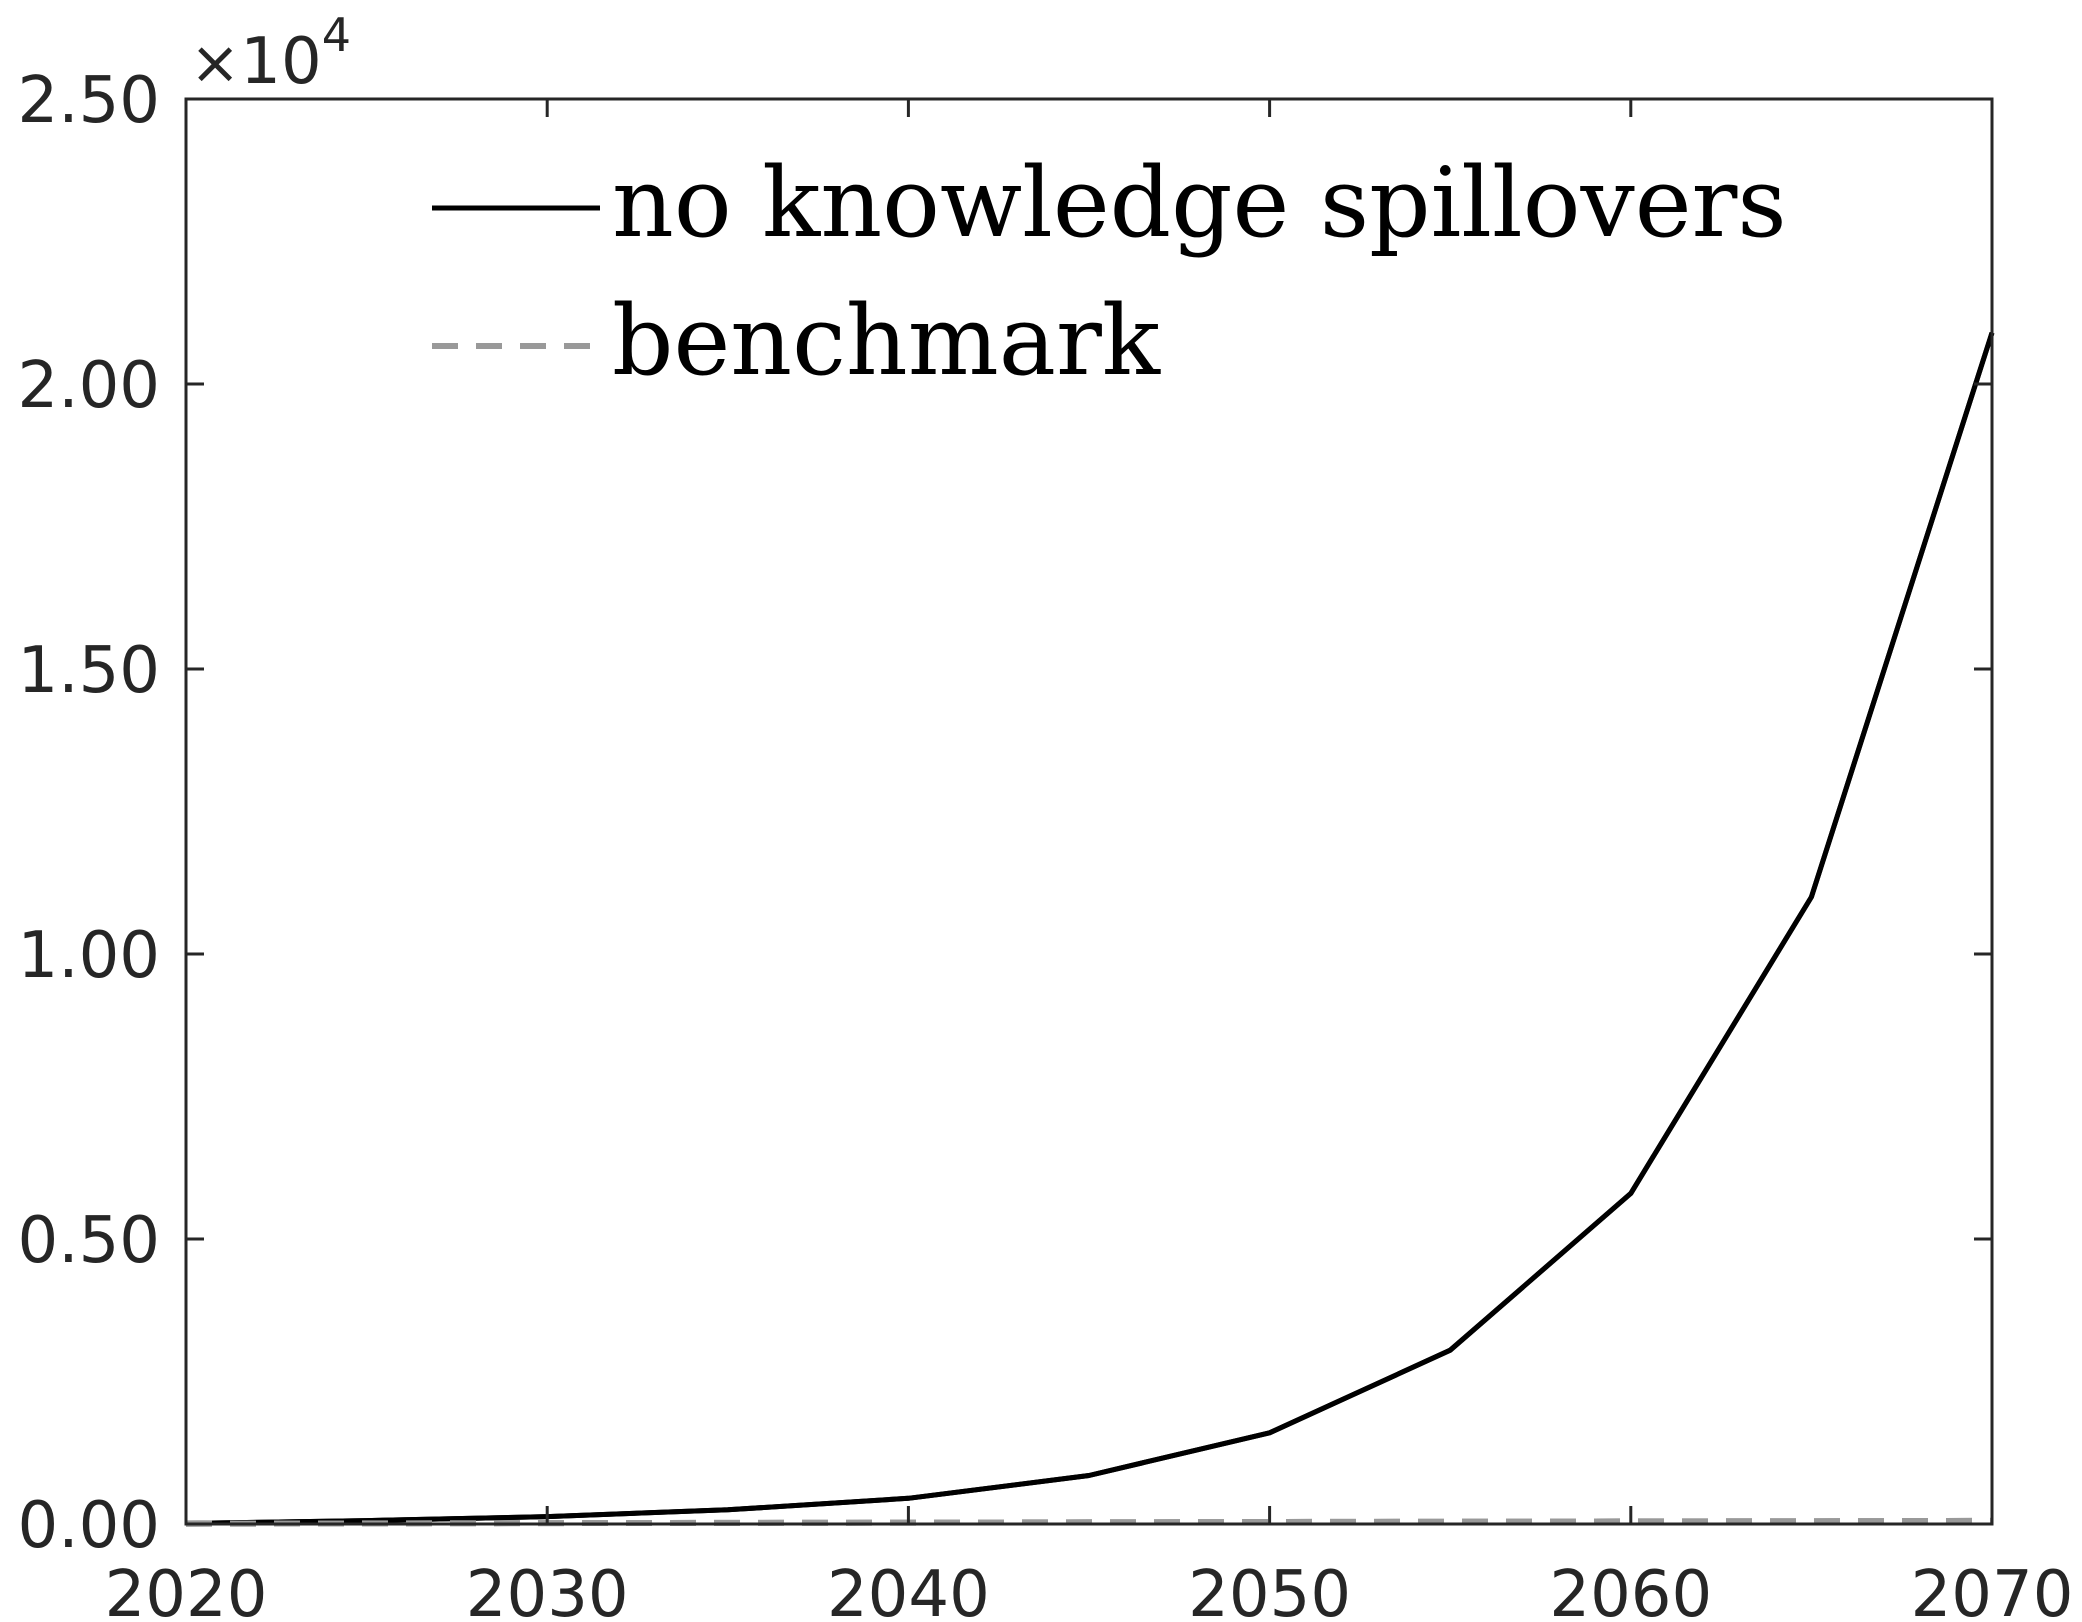 The image size is (2082, 1622). I want to click on x-tick-label: 2040, so click(908, 1590).